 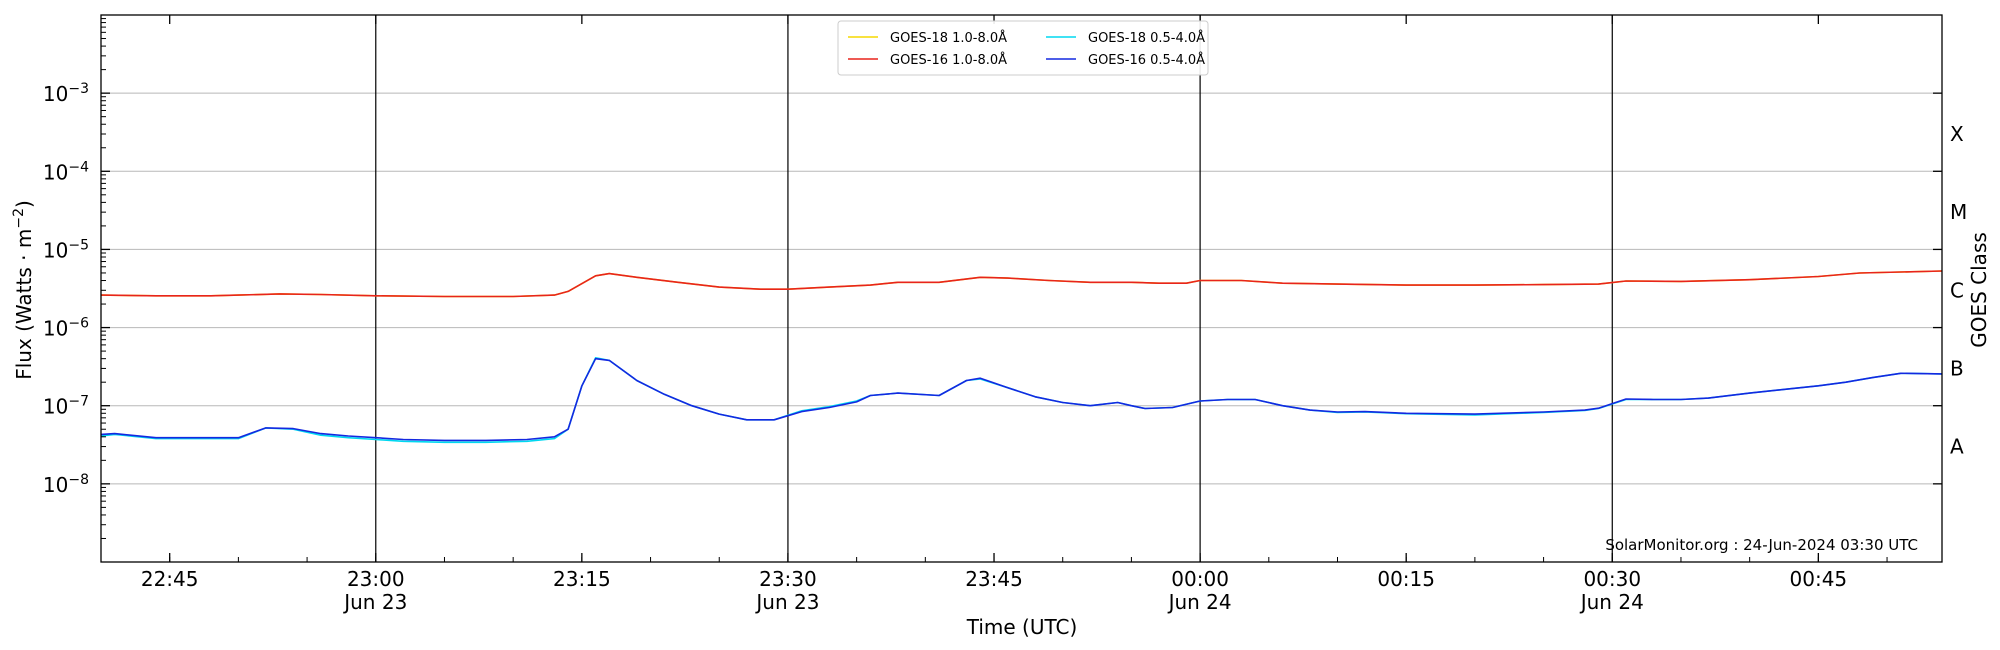 What do you see at coordinates (66, 328) in the screenshot?
I see `y-tick-label: 10⁻⁶` at bounding box center [66, 328].